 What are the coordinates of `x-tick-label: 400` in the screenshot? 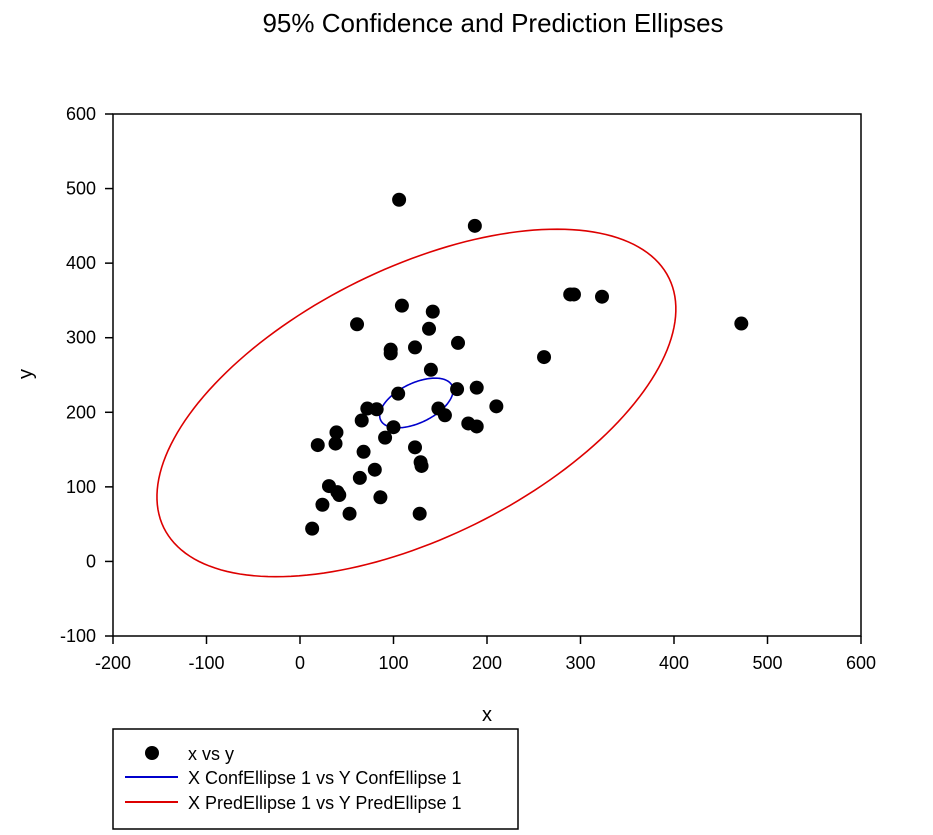 It's located at (674, 663).